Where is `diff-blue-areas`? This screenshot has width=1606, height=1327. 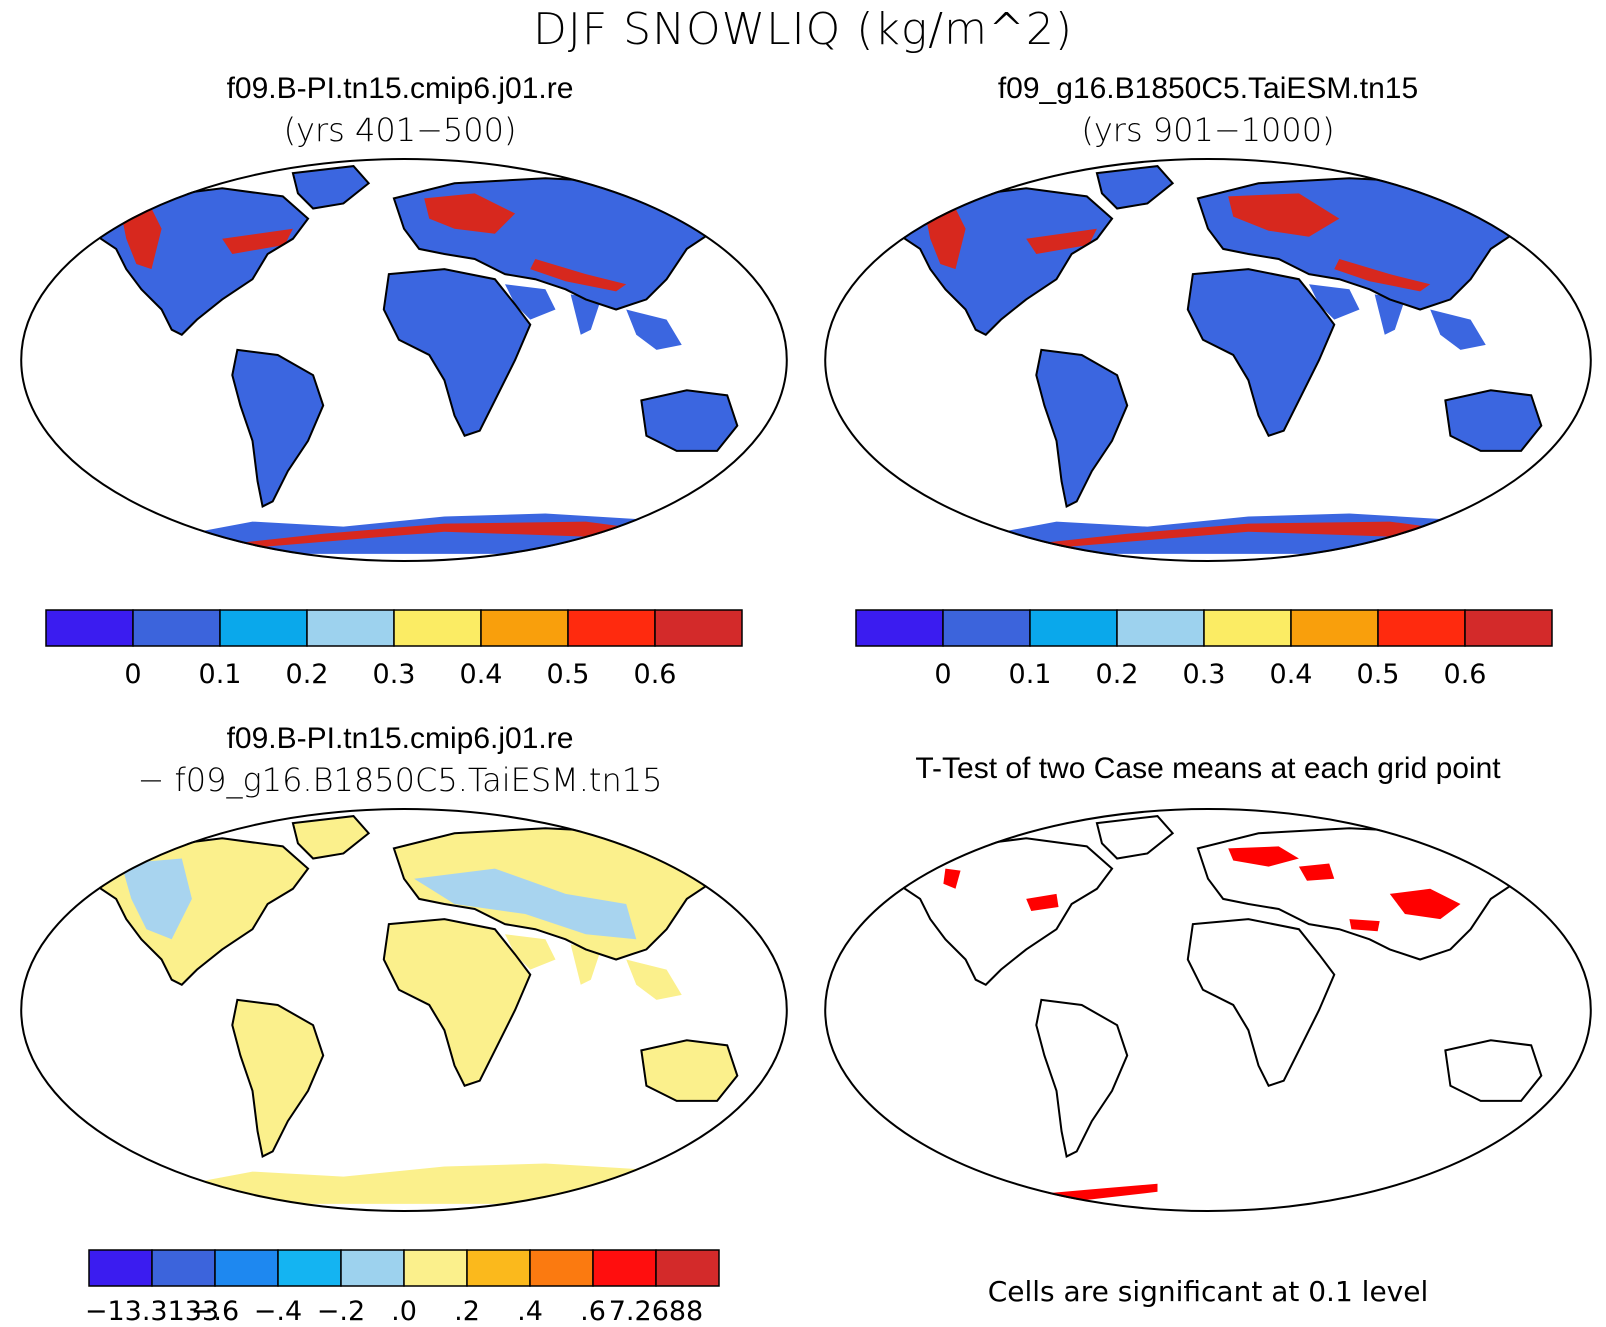 diff-blue-areas is located at coordinates (379, 899).